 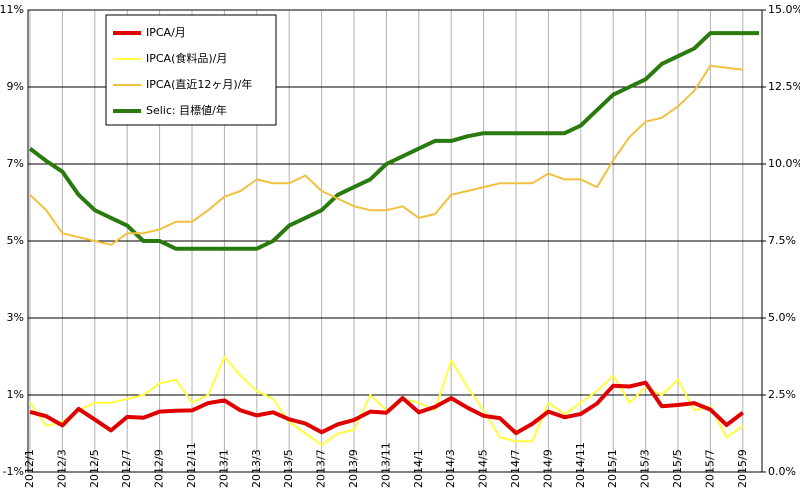 What do you see at coordinates (677, 468) in the screenshot?
I see `x-tick-label: 2015/5` at bounding box center [677, 468].